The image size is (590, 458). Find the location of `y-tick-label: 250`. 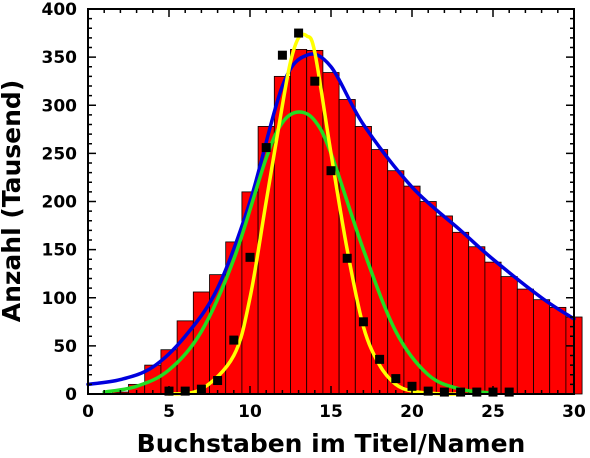

y-tick-label: 250 is located at coordinates (60, 154).